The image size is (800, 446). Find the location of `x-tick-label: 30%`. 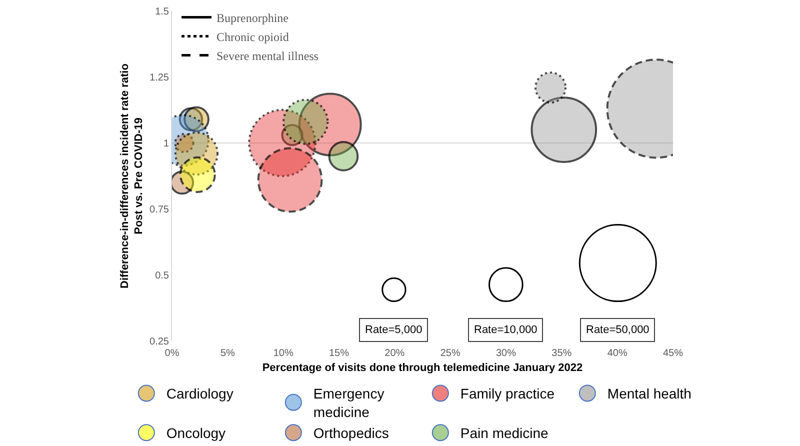

x-tick-label: 30% is located at coordinates (506, 353).